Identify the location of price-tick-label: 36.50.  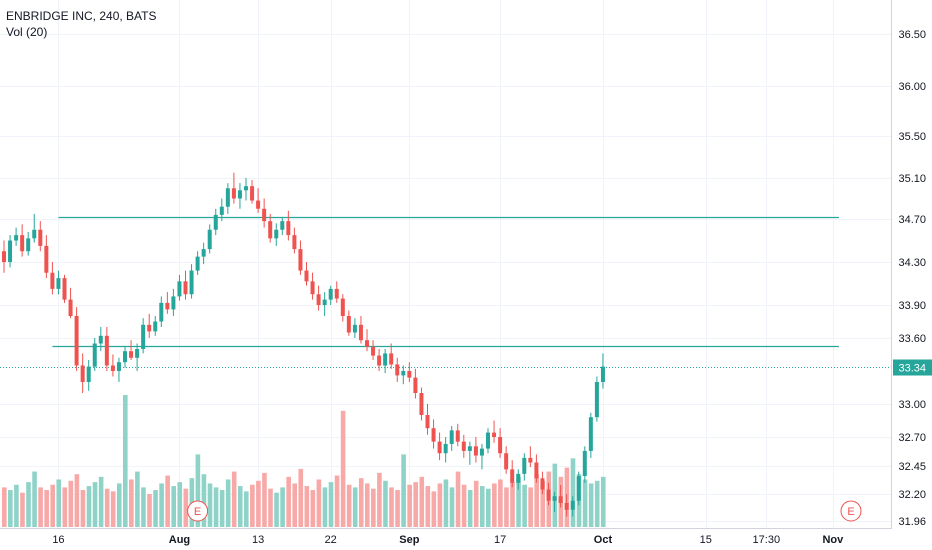
(912, 35).